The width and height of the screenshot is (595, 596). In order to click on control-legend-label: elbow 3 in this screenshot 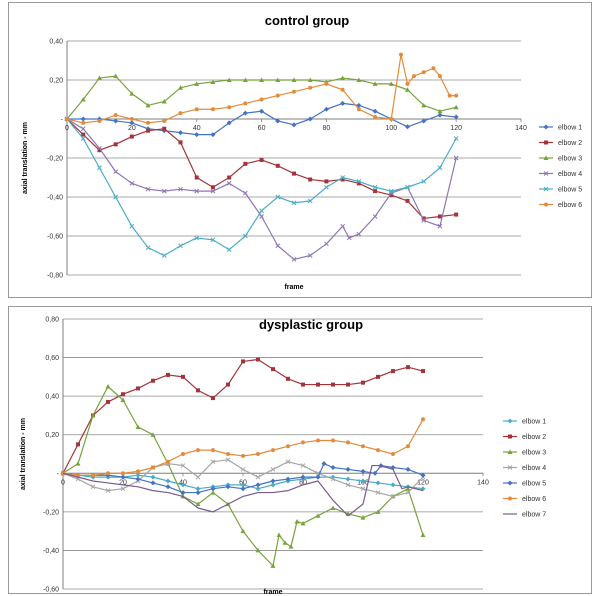, I will do `click(570, 159)`.